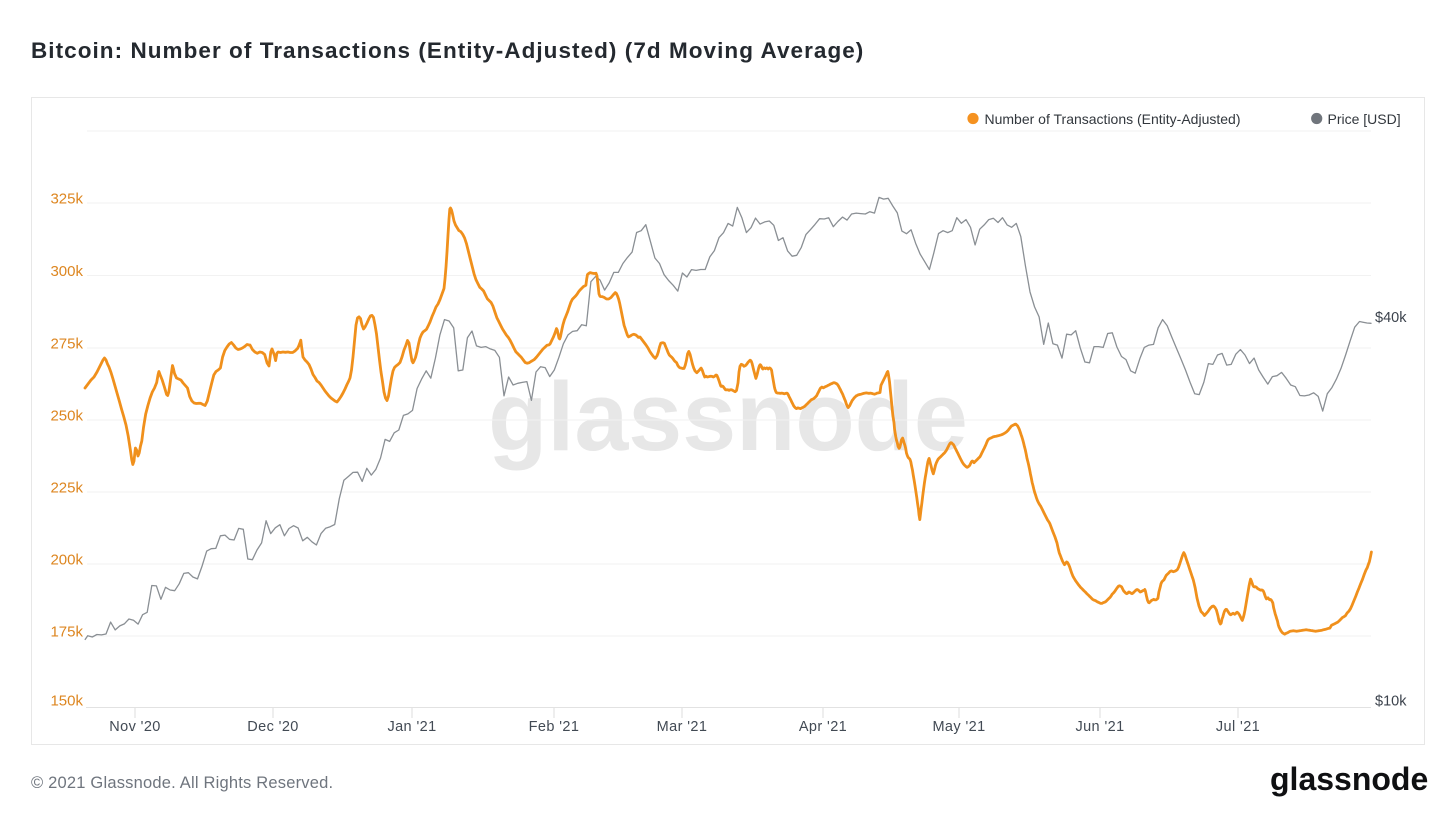  I want to click on svg-text: Feb '21, so click(554, 727).